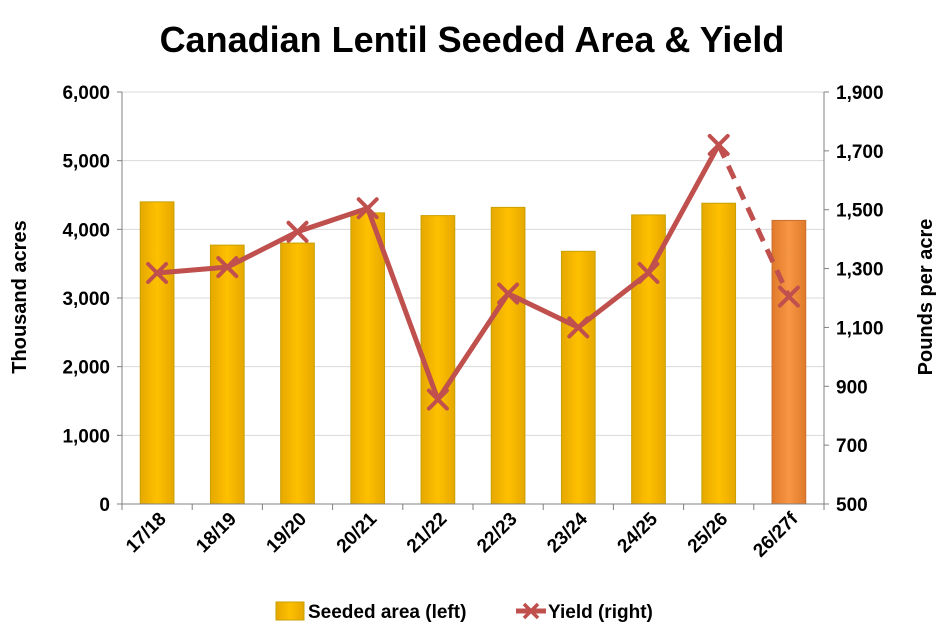 Image resolution: width=945 pixels, height=643 pixels. Describe the element at coordinates (567, 532) in the screenshot. I see `x-tick-label: 23/24` at that location.